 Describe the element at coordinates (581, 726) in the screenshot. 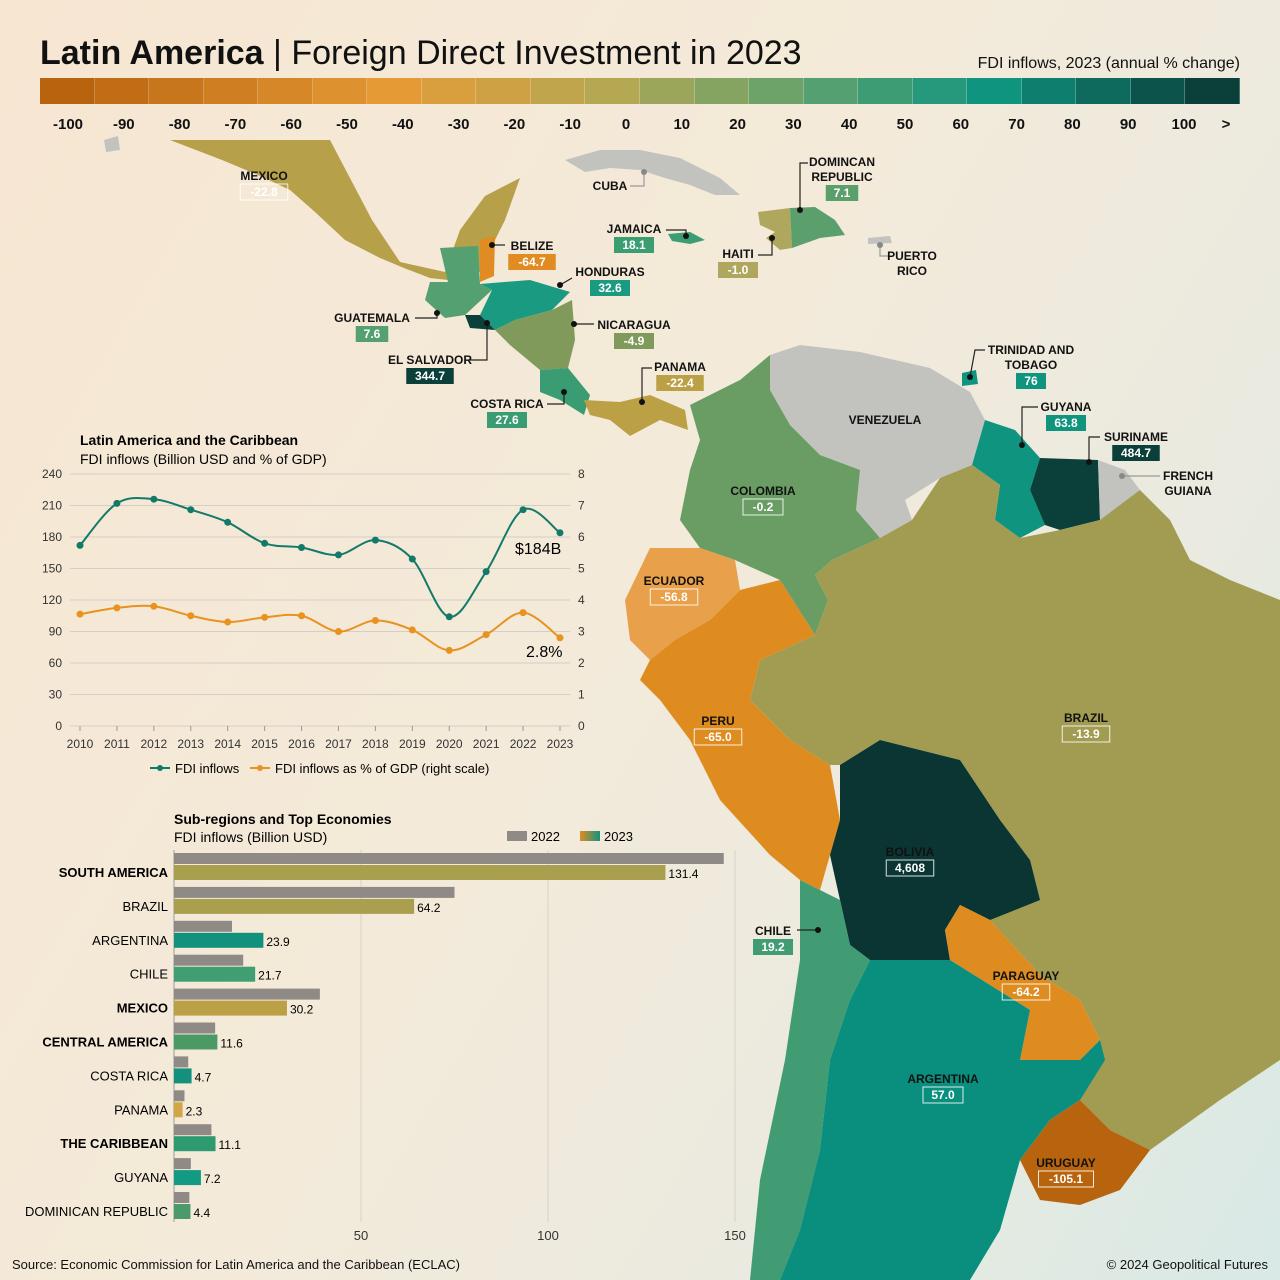

I see `line-chart-y2tick: 0` at that location.